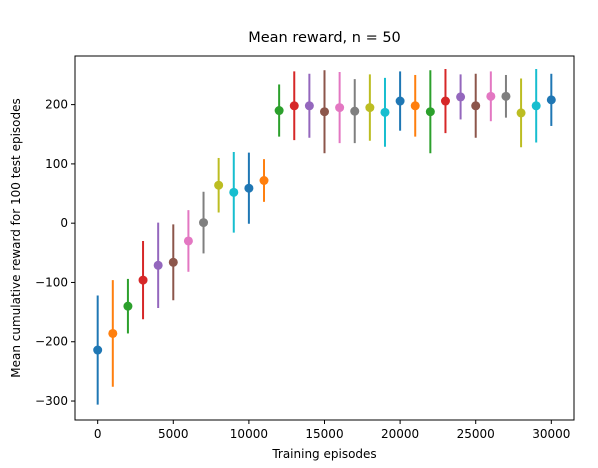 This screenshot has height=468, width=598. What do you see at coordinates (51, 282) in the screenshot?
I see `y-tick-label: −100` at bounding box center [51, 282].